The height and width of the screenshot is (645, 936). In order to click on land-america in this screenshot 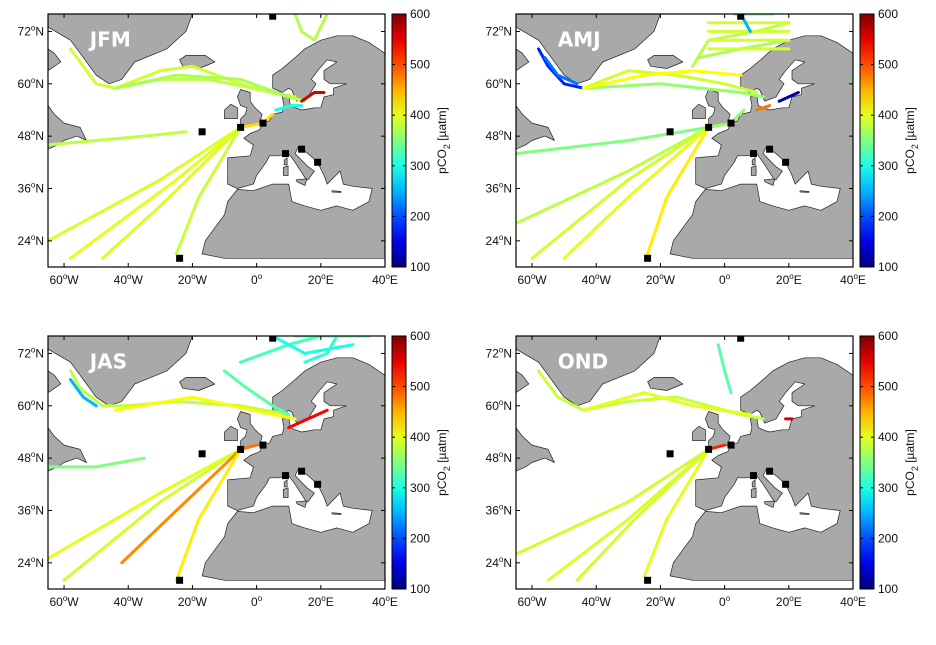, I will do `click(67, 449)`.